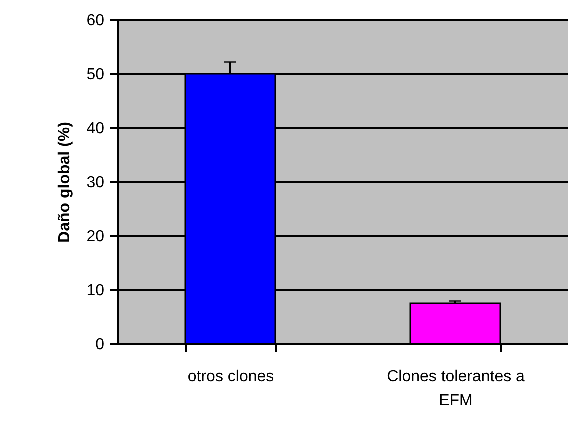 The width and height of the screenshot is (568, 424). What do you see at coordinates (95, 21) in the screenshot?
I see `y-tick-label: 60` at bounding box center [95, 21].